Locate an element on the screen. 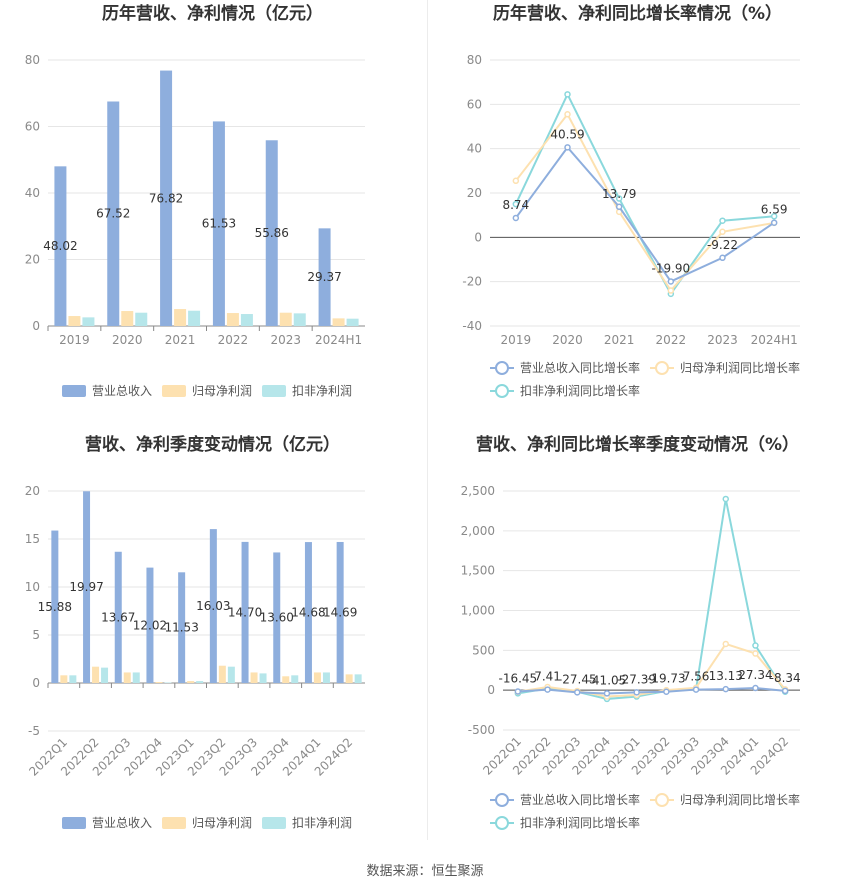 The height and width of the screenshot is (891, 850). data-label: 15.88 is located at coordinates (55, 607).